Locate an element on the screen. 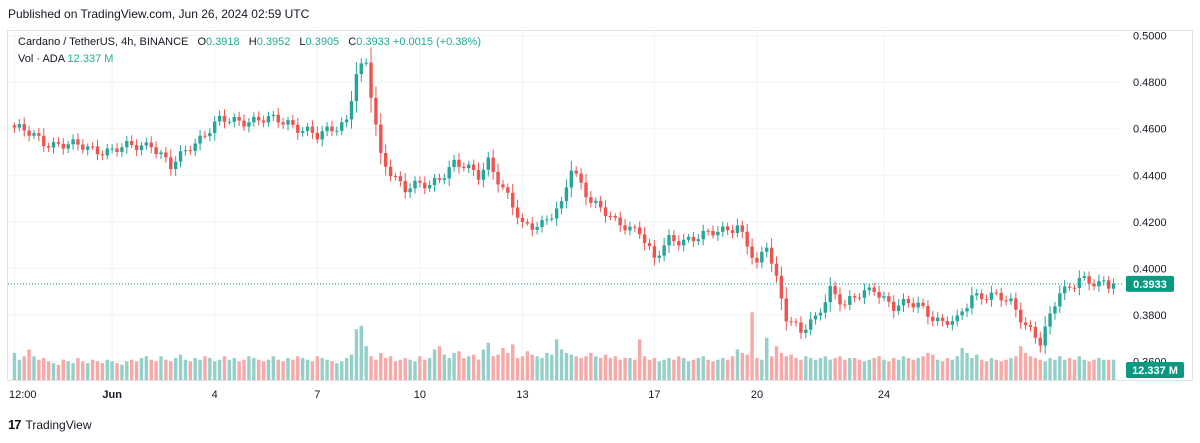 This screenshot has height=443, width=1200. time-tick-label: Jun is located at coordinates (112, 395).